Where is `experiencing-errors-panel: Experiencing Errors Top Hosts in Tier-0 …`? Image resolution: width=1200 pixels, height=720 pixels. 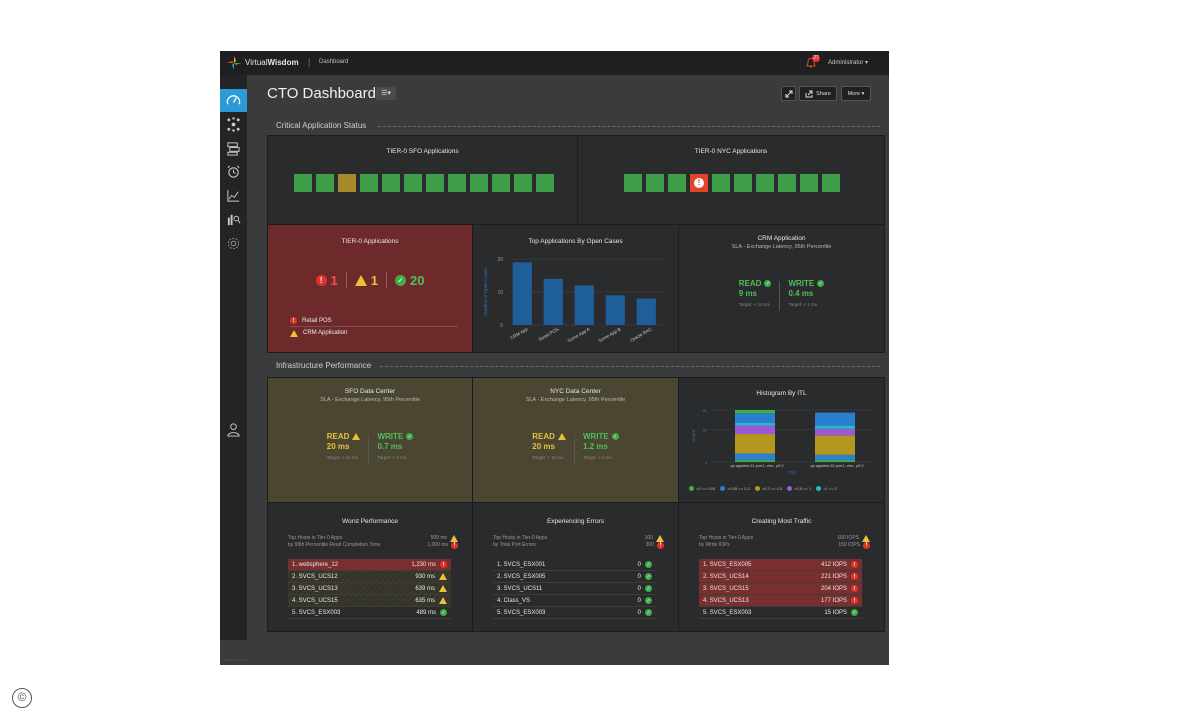
experiencing-errors-panel: Experiencing Errors Top Hosts in Tier-0 … is located at coordinates (575, 567).